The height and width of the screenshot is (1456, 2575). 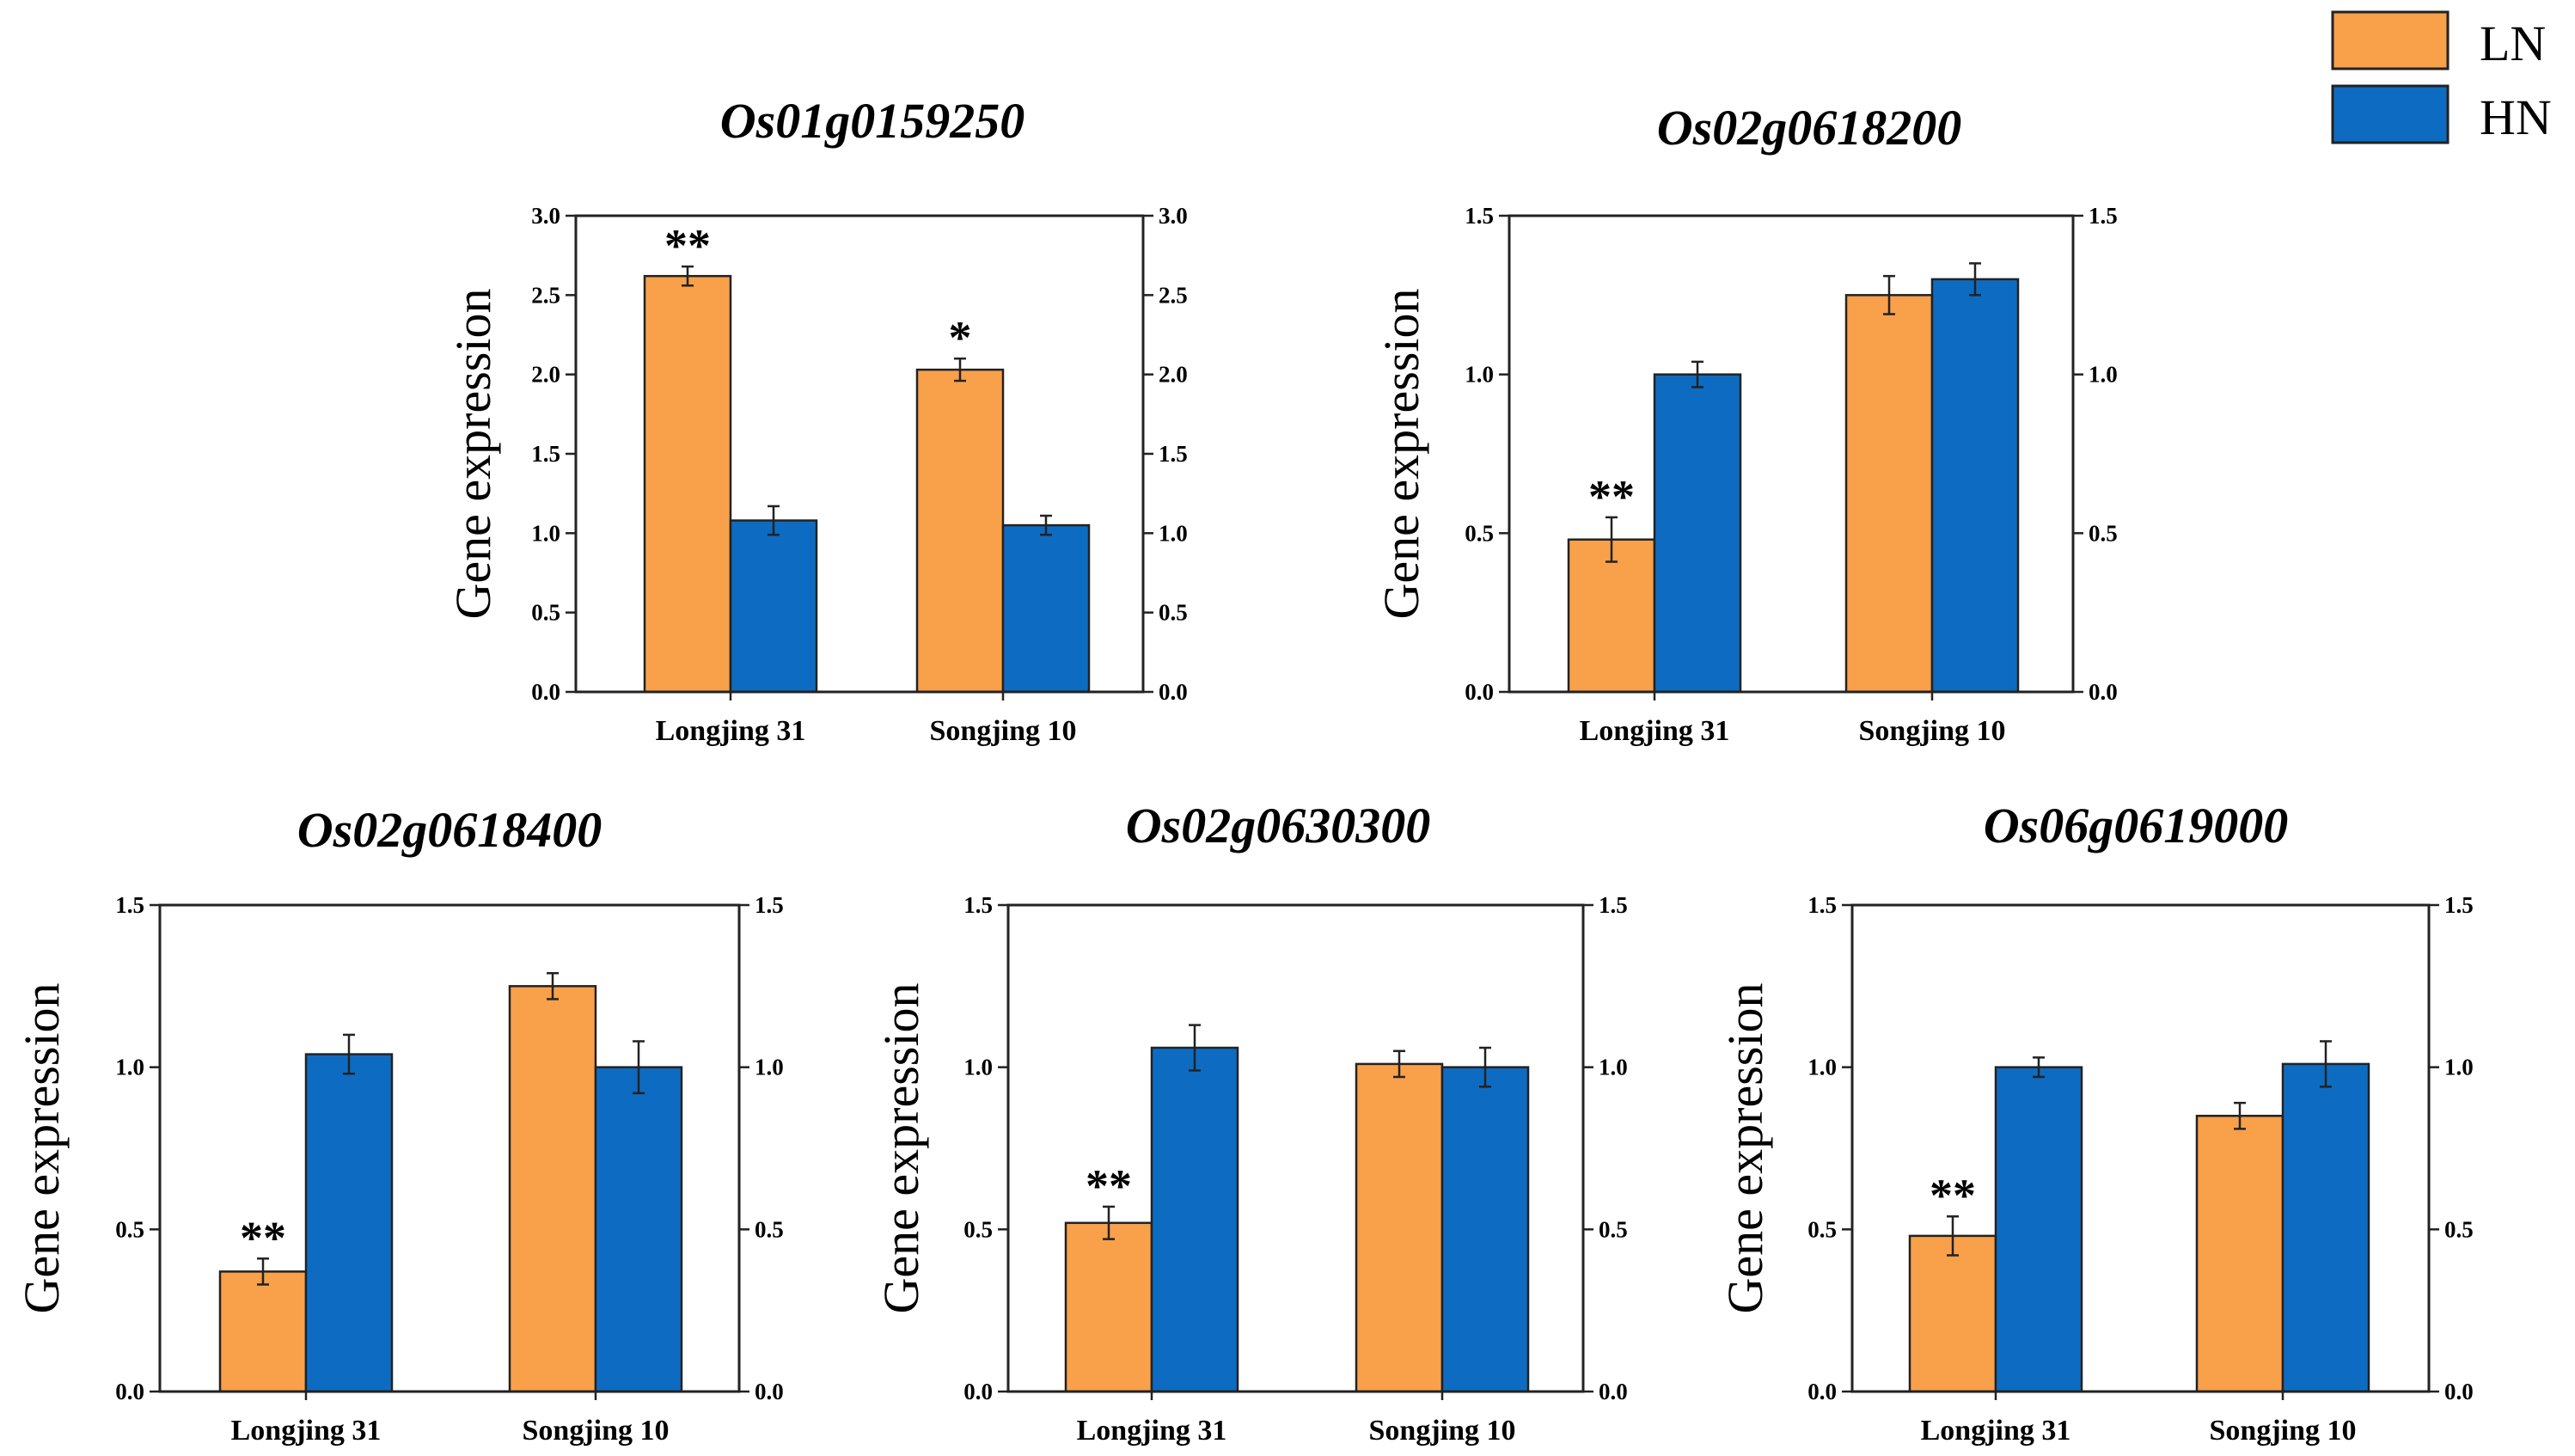 I want to click on y-tick-label-right: 2.0, so click(x=1173, y=375).